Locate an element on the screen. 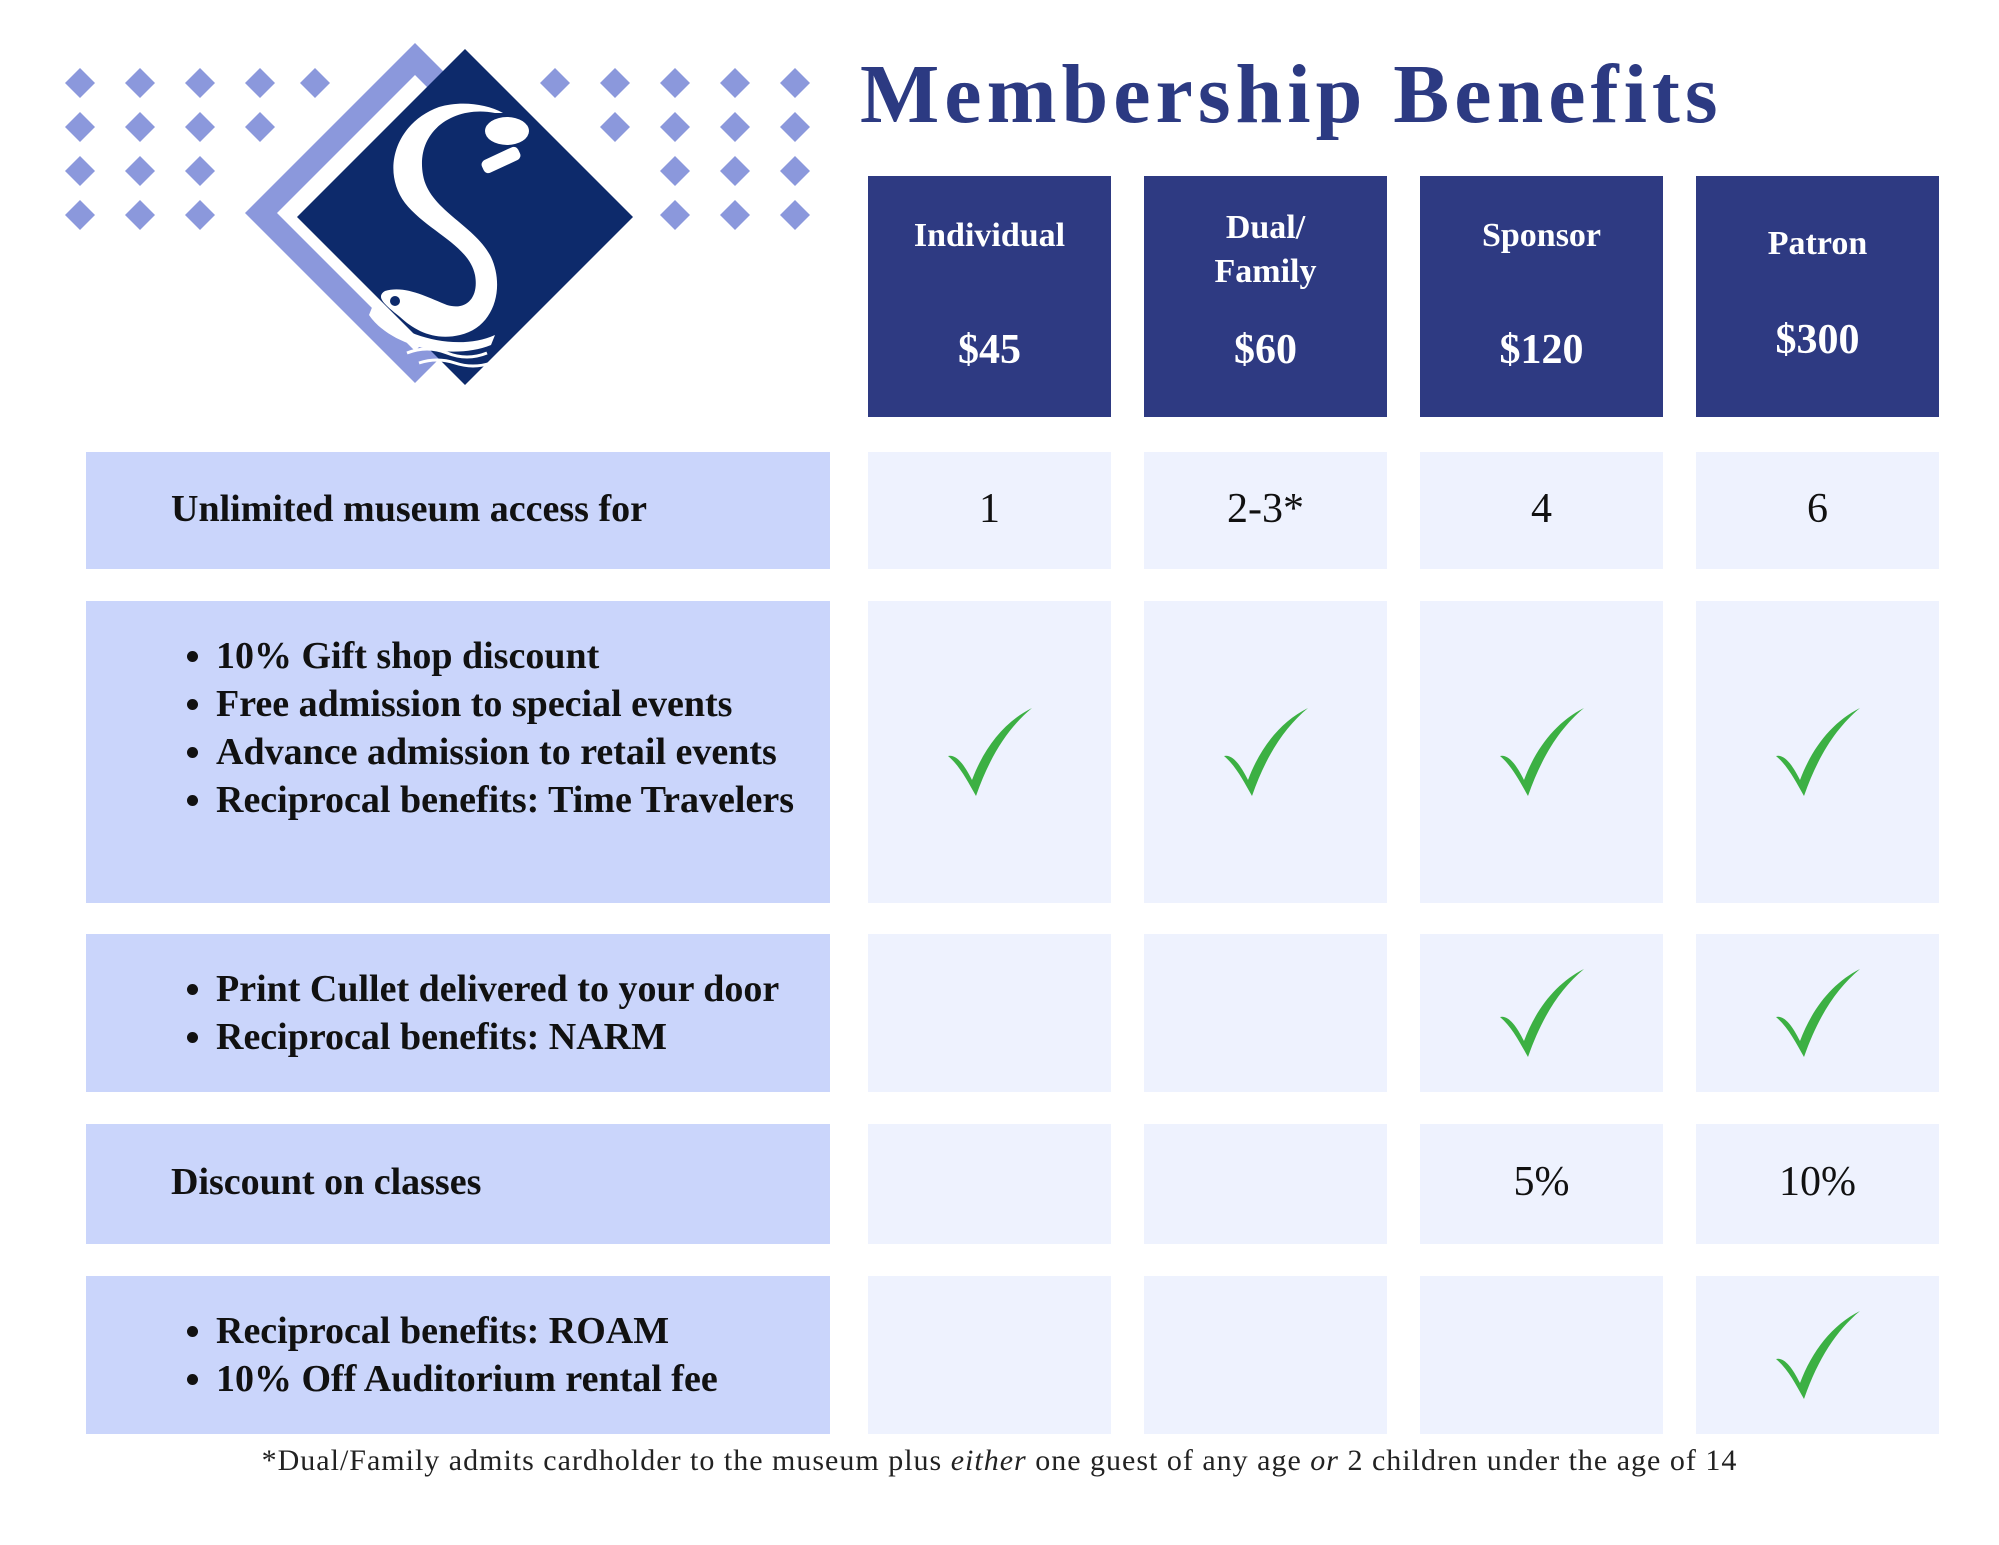 The width and height of the screenshot is (1999, 1545). benefit-list-item: 10% Gift shop discount is located at coordinates (536, 656).